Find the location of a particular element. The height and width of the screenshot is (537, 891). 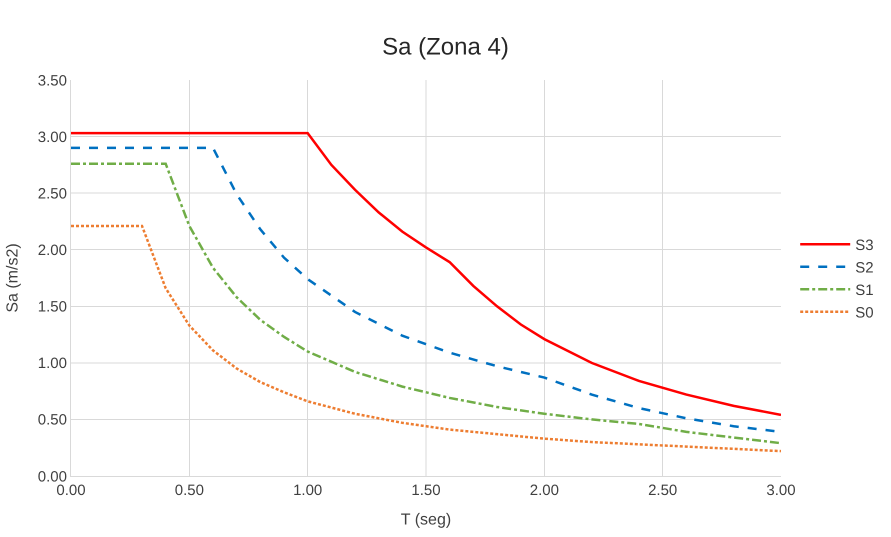

y-tick-label: 1.00 is located at coordinates (52, 363).